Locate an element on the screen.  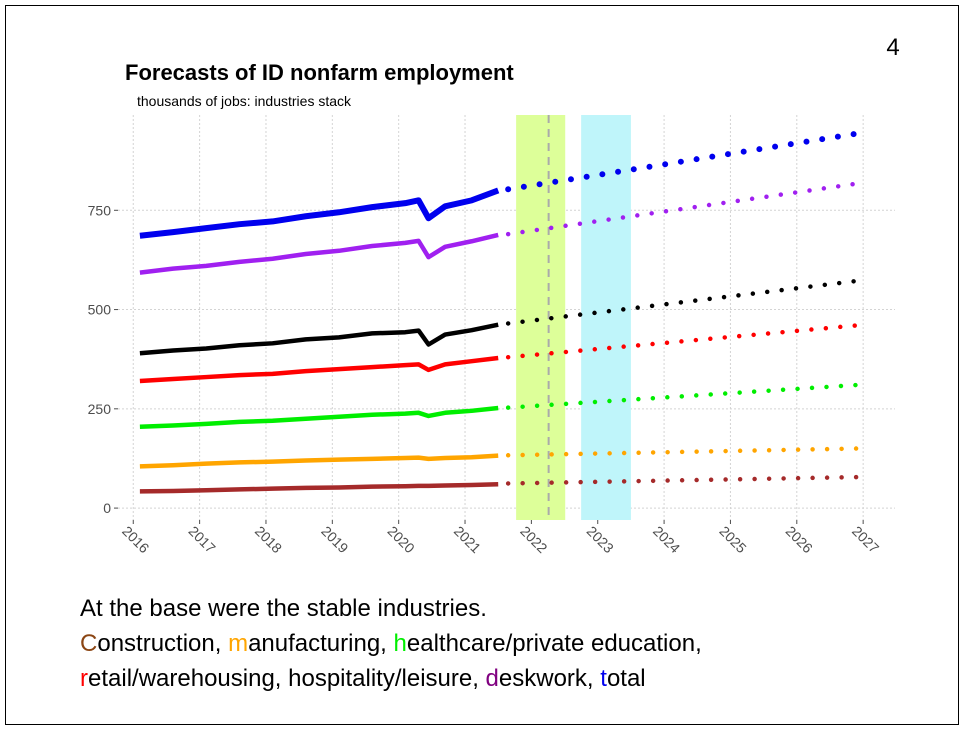
caption-text: ealthcare/private education, is located at coordinates (554, 643).